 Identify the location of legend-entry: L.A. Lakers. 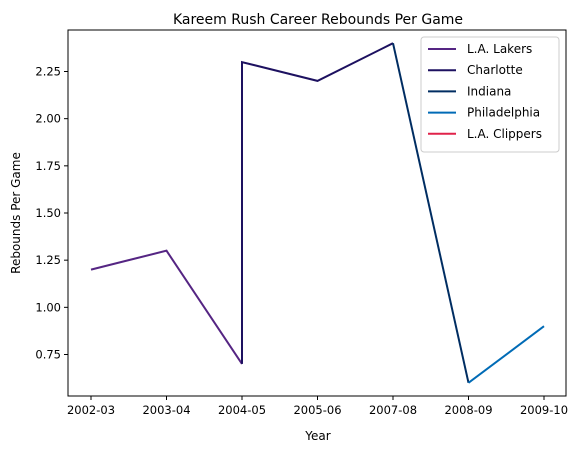
(499, 49).